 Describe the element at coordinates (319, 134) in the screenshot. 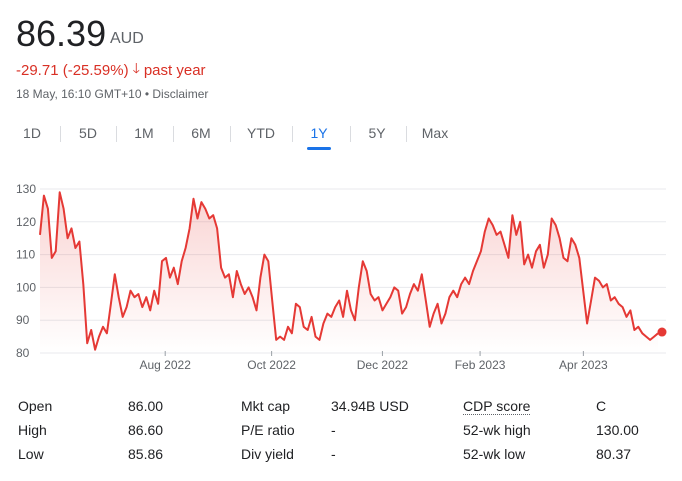

I see `tab-1y: 1Y` at that location.